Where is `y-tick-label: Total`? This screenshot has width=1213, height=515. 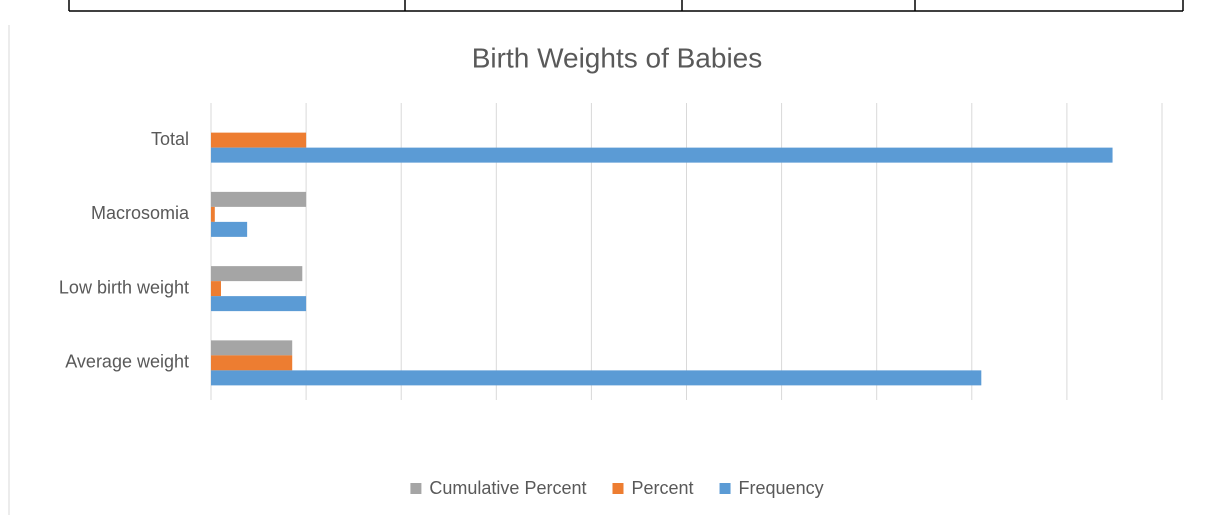
y-tick-label: Total is located at coordinates (170, 139).